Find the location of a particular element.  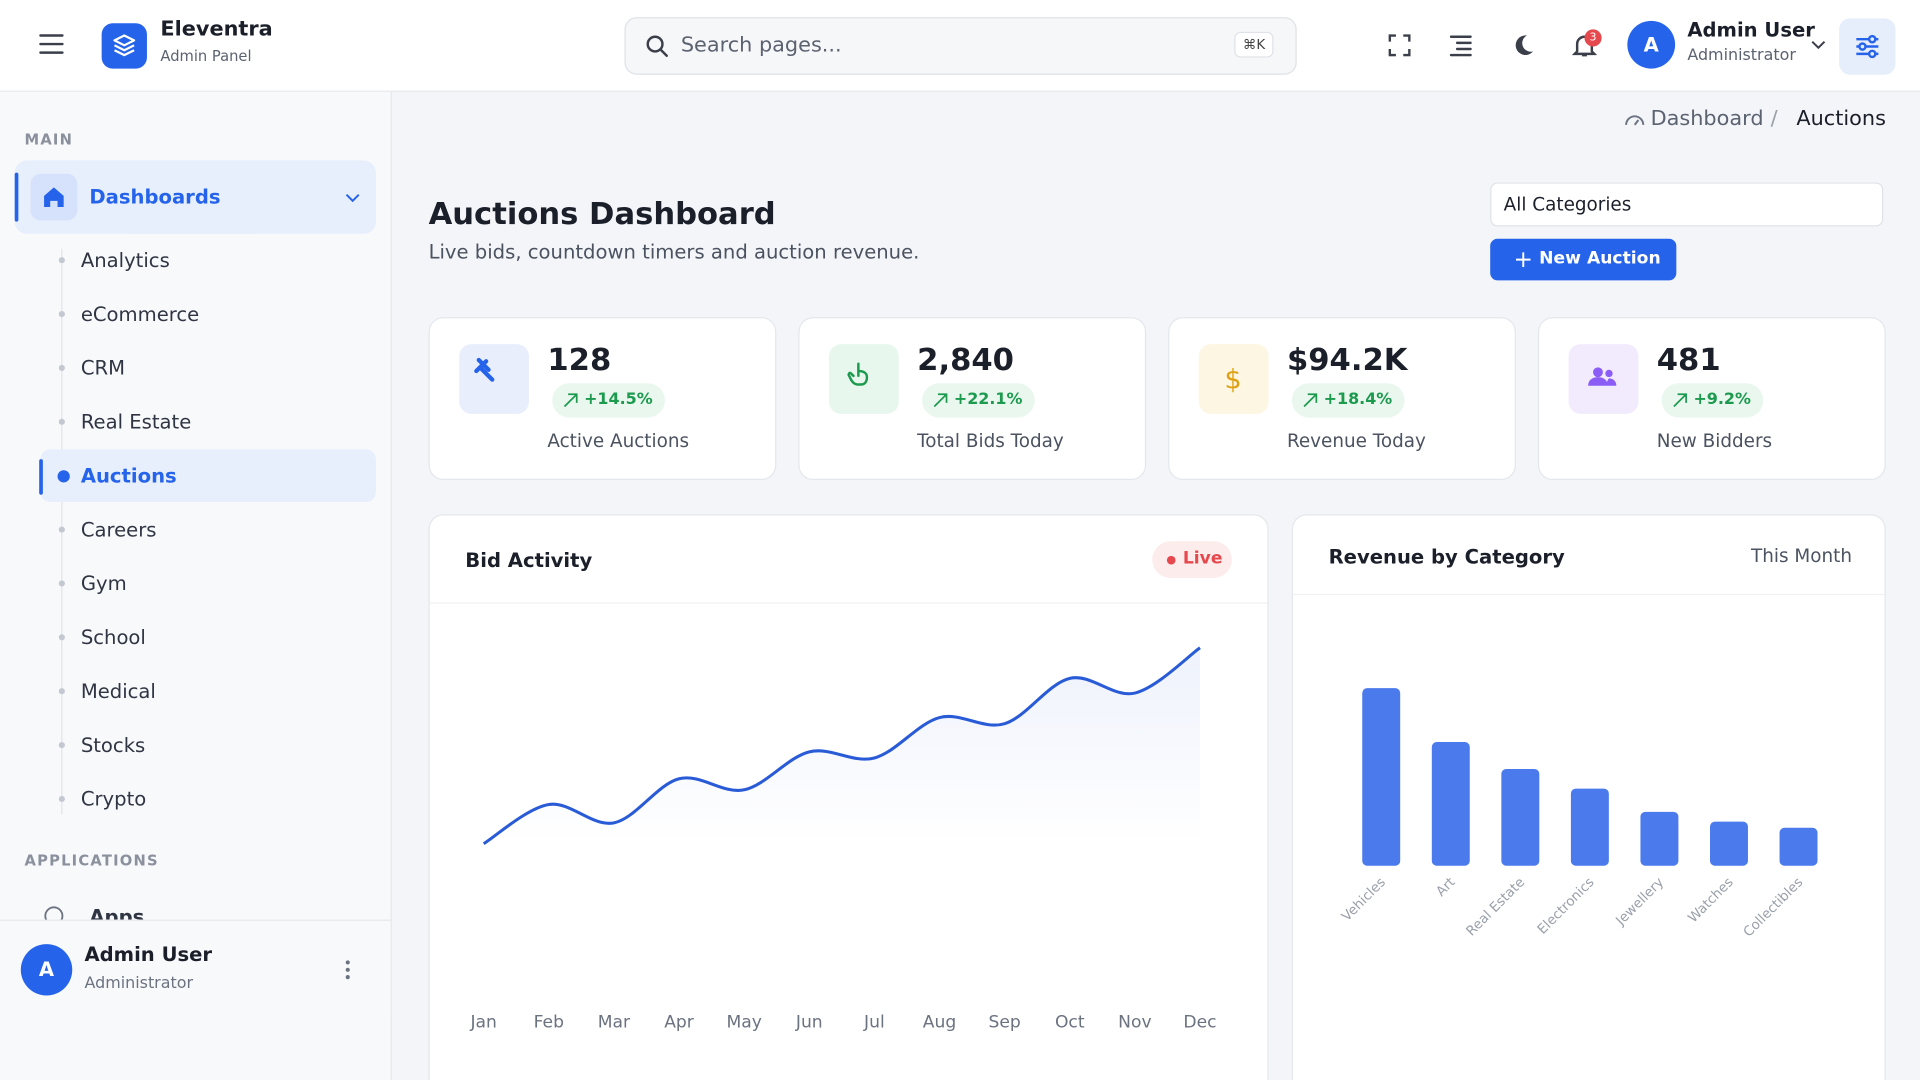

nav-item: Real Estate is located at coordinates (136, 422).